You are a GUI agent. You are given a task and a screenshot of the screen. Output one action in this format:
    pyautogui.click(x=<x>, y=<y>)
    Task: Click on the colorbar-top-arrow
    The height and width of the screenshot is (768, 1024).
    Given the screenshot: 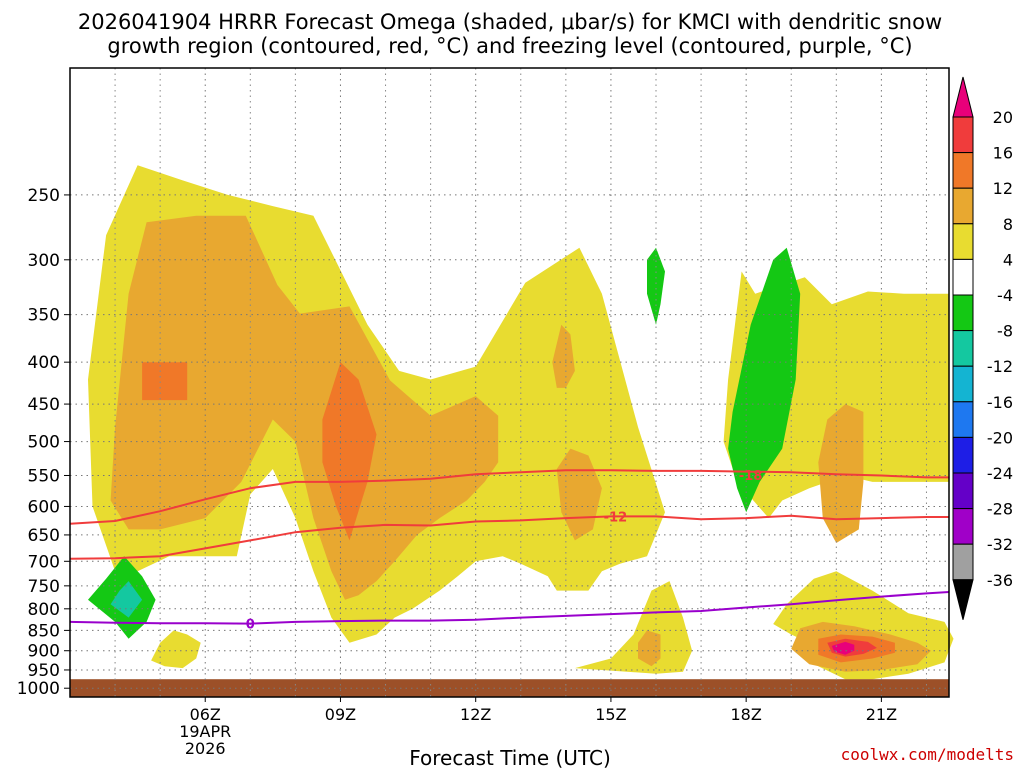 What is the action you would take?
    pyautogui.click(x=963, y=97)
    